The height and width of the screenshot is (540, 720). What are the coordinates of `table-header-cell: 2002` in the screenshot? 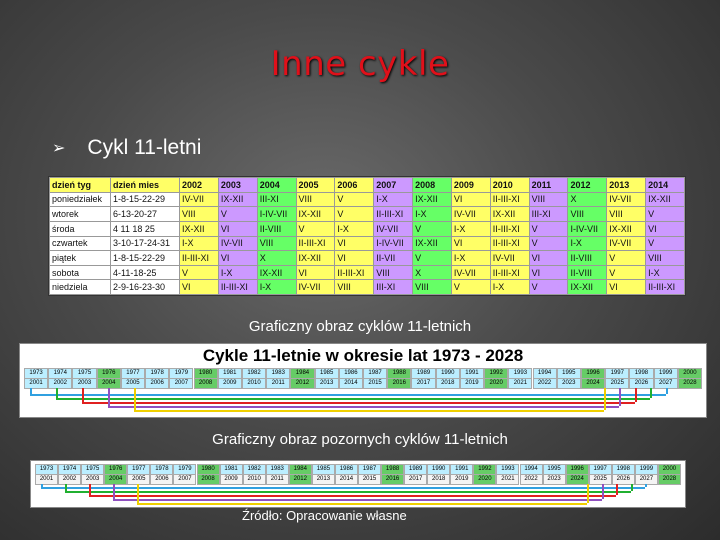 It's located at (199, 185).